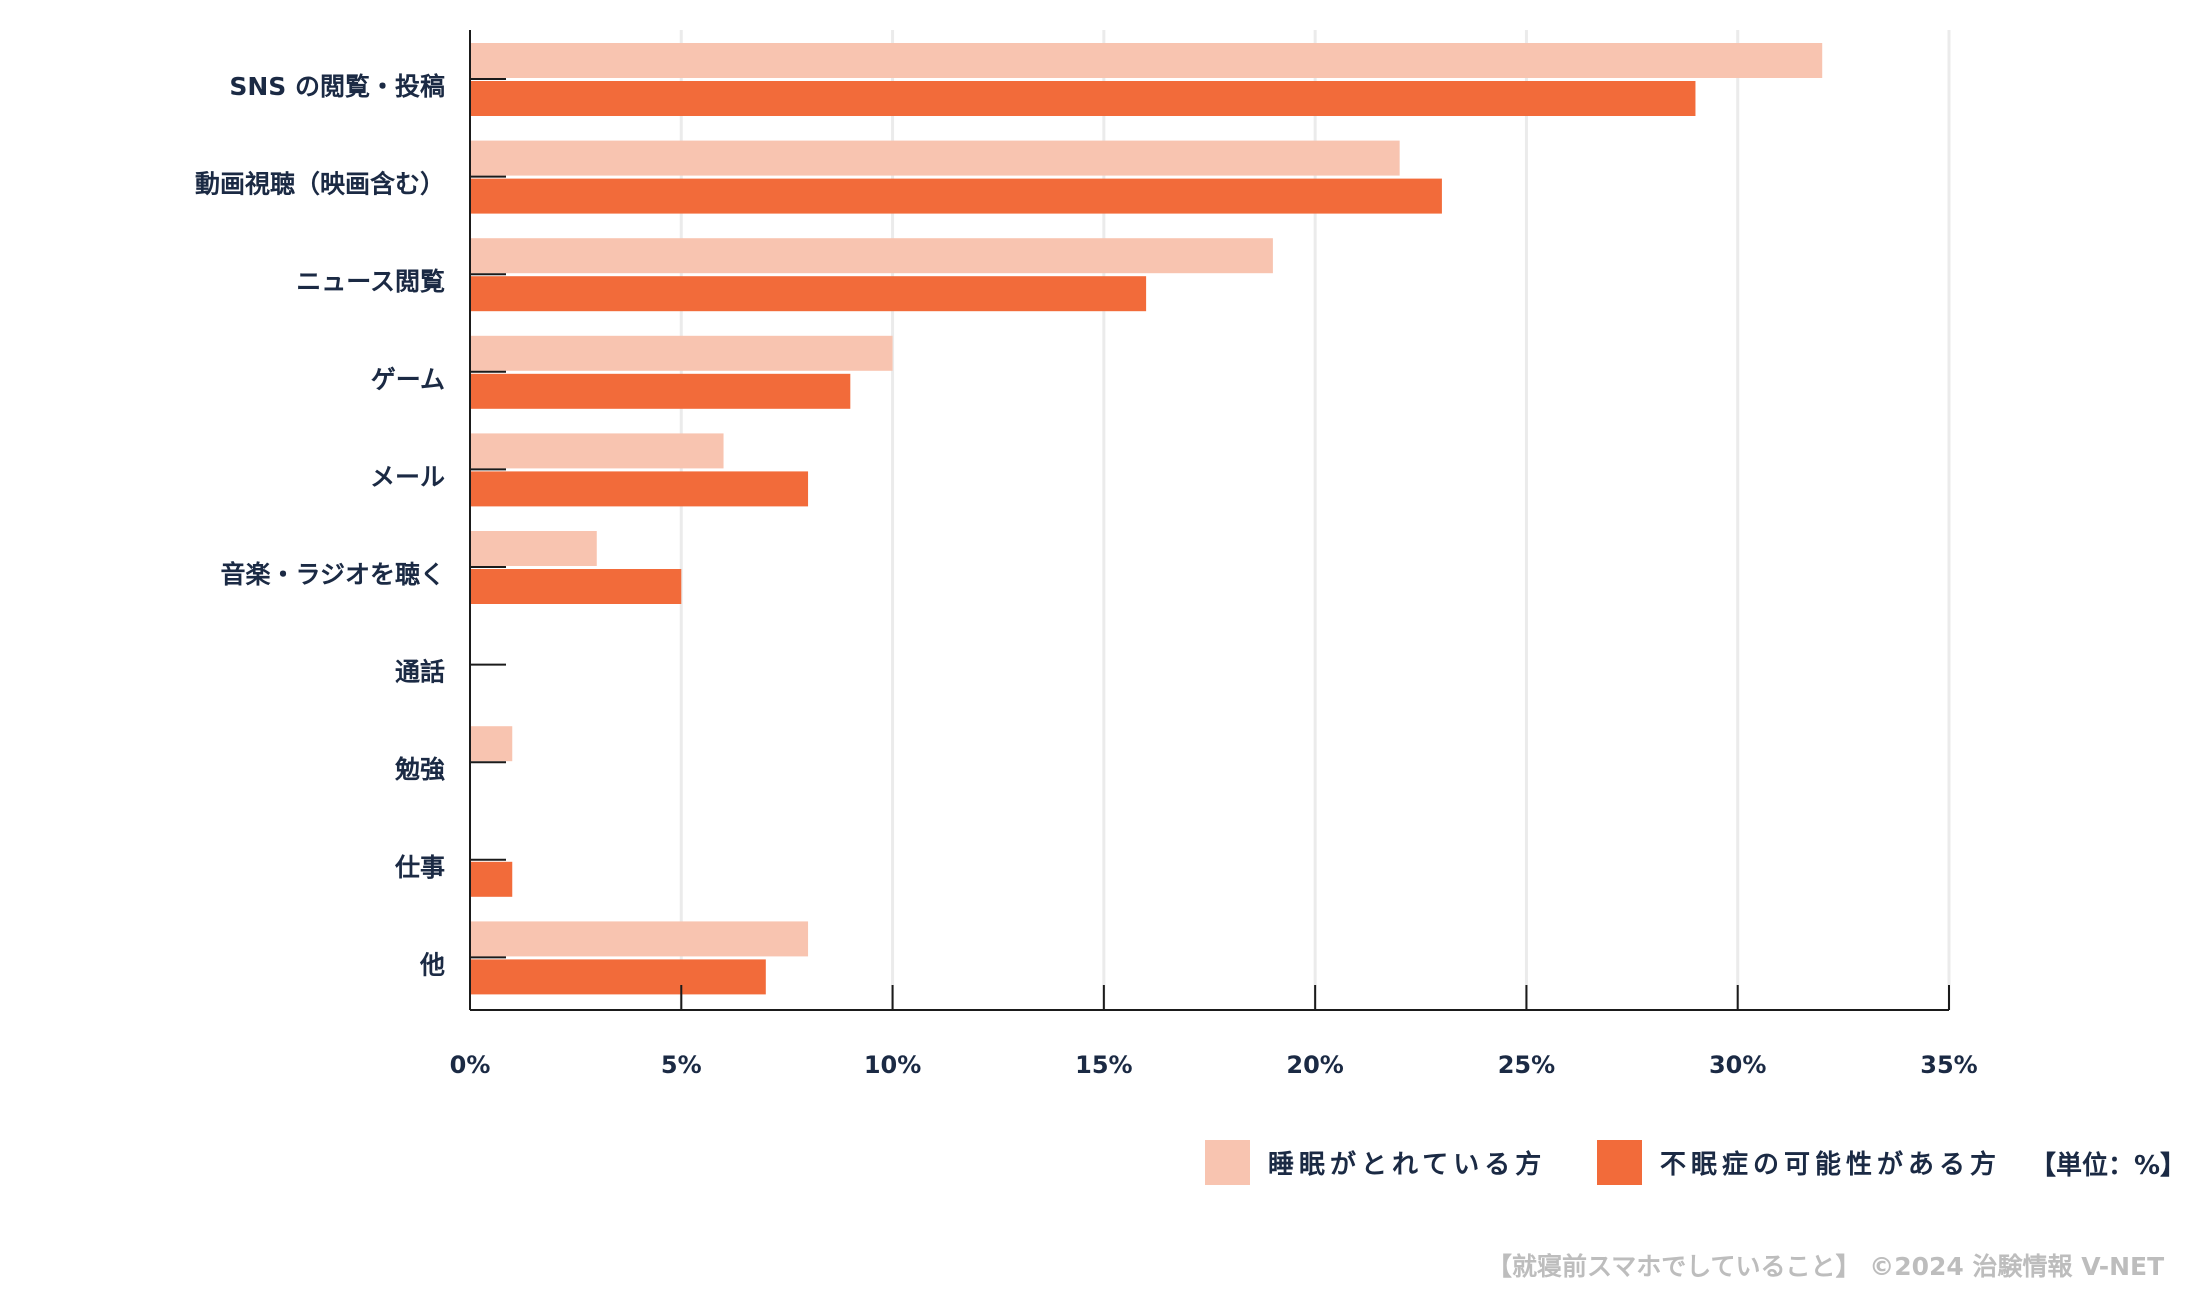  Describe the element at coordinates (1619, 1162) in the screenshot. I see `legend-swatch-insomnia-possible` at that location.